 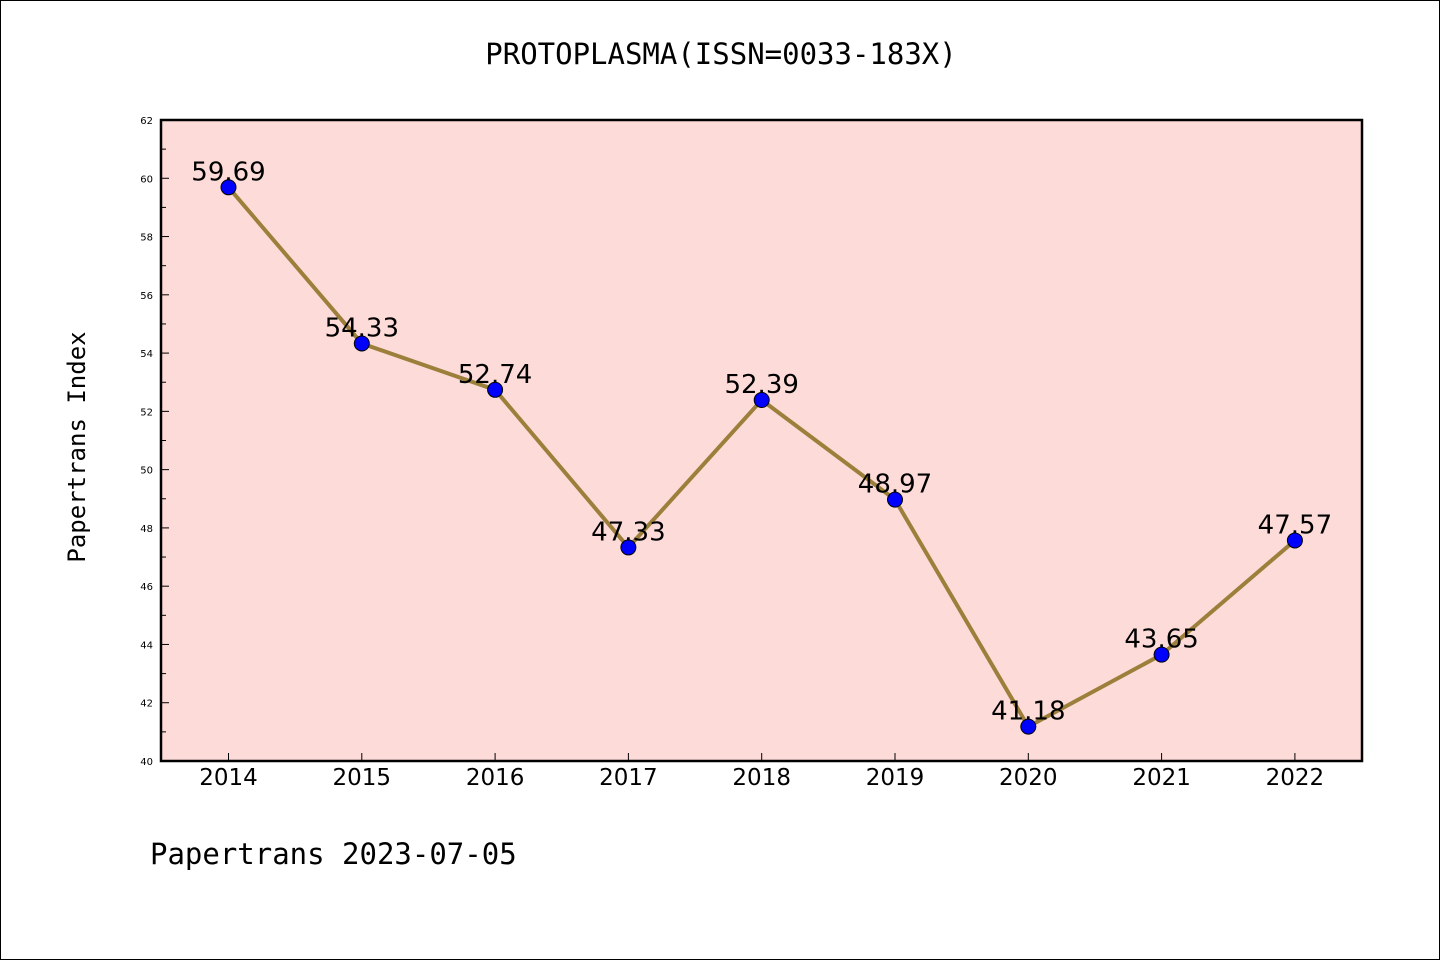 What do you see at coordinates (146, 471) in the screenshot?
I see `y-tick-label: 50` at bounding box center [146, 471].